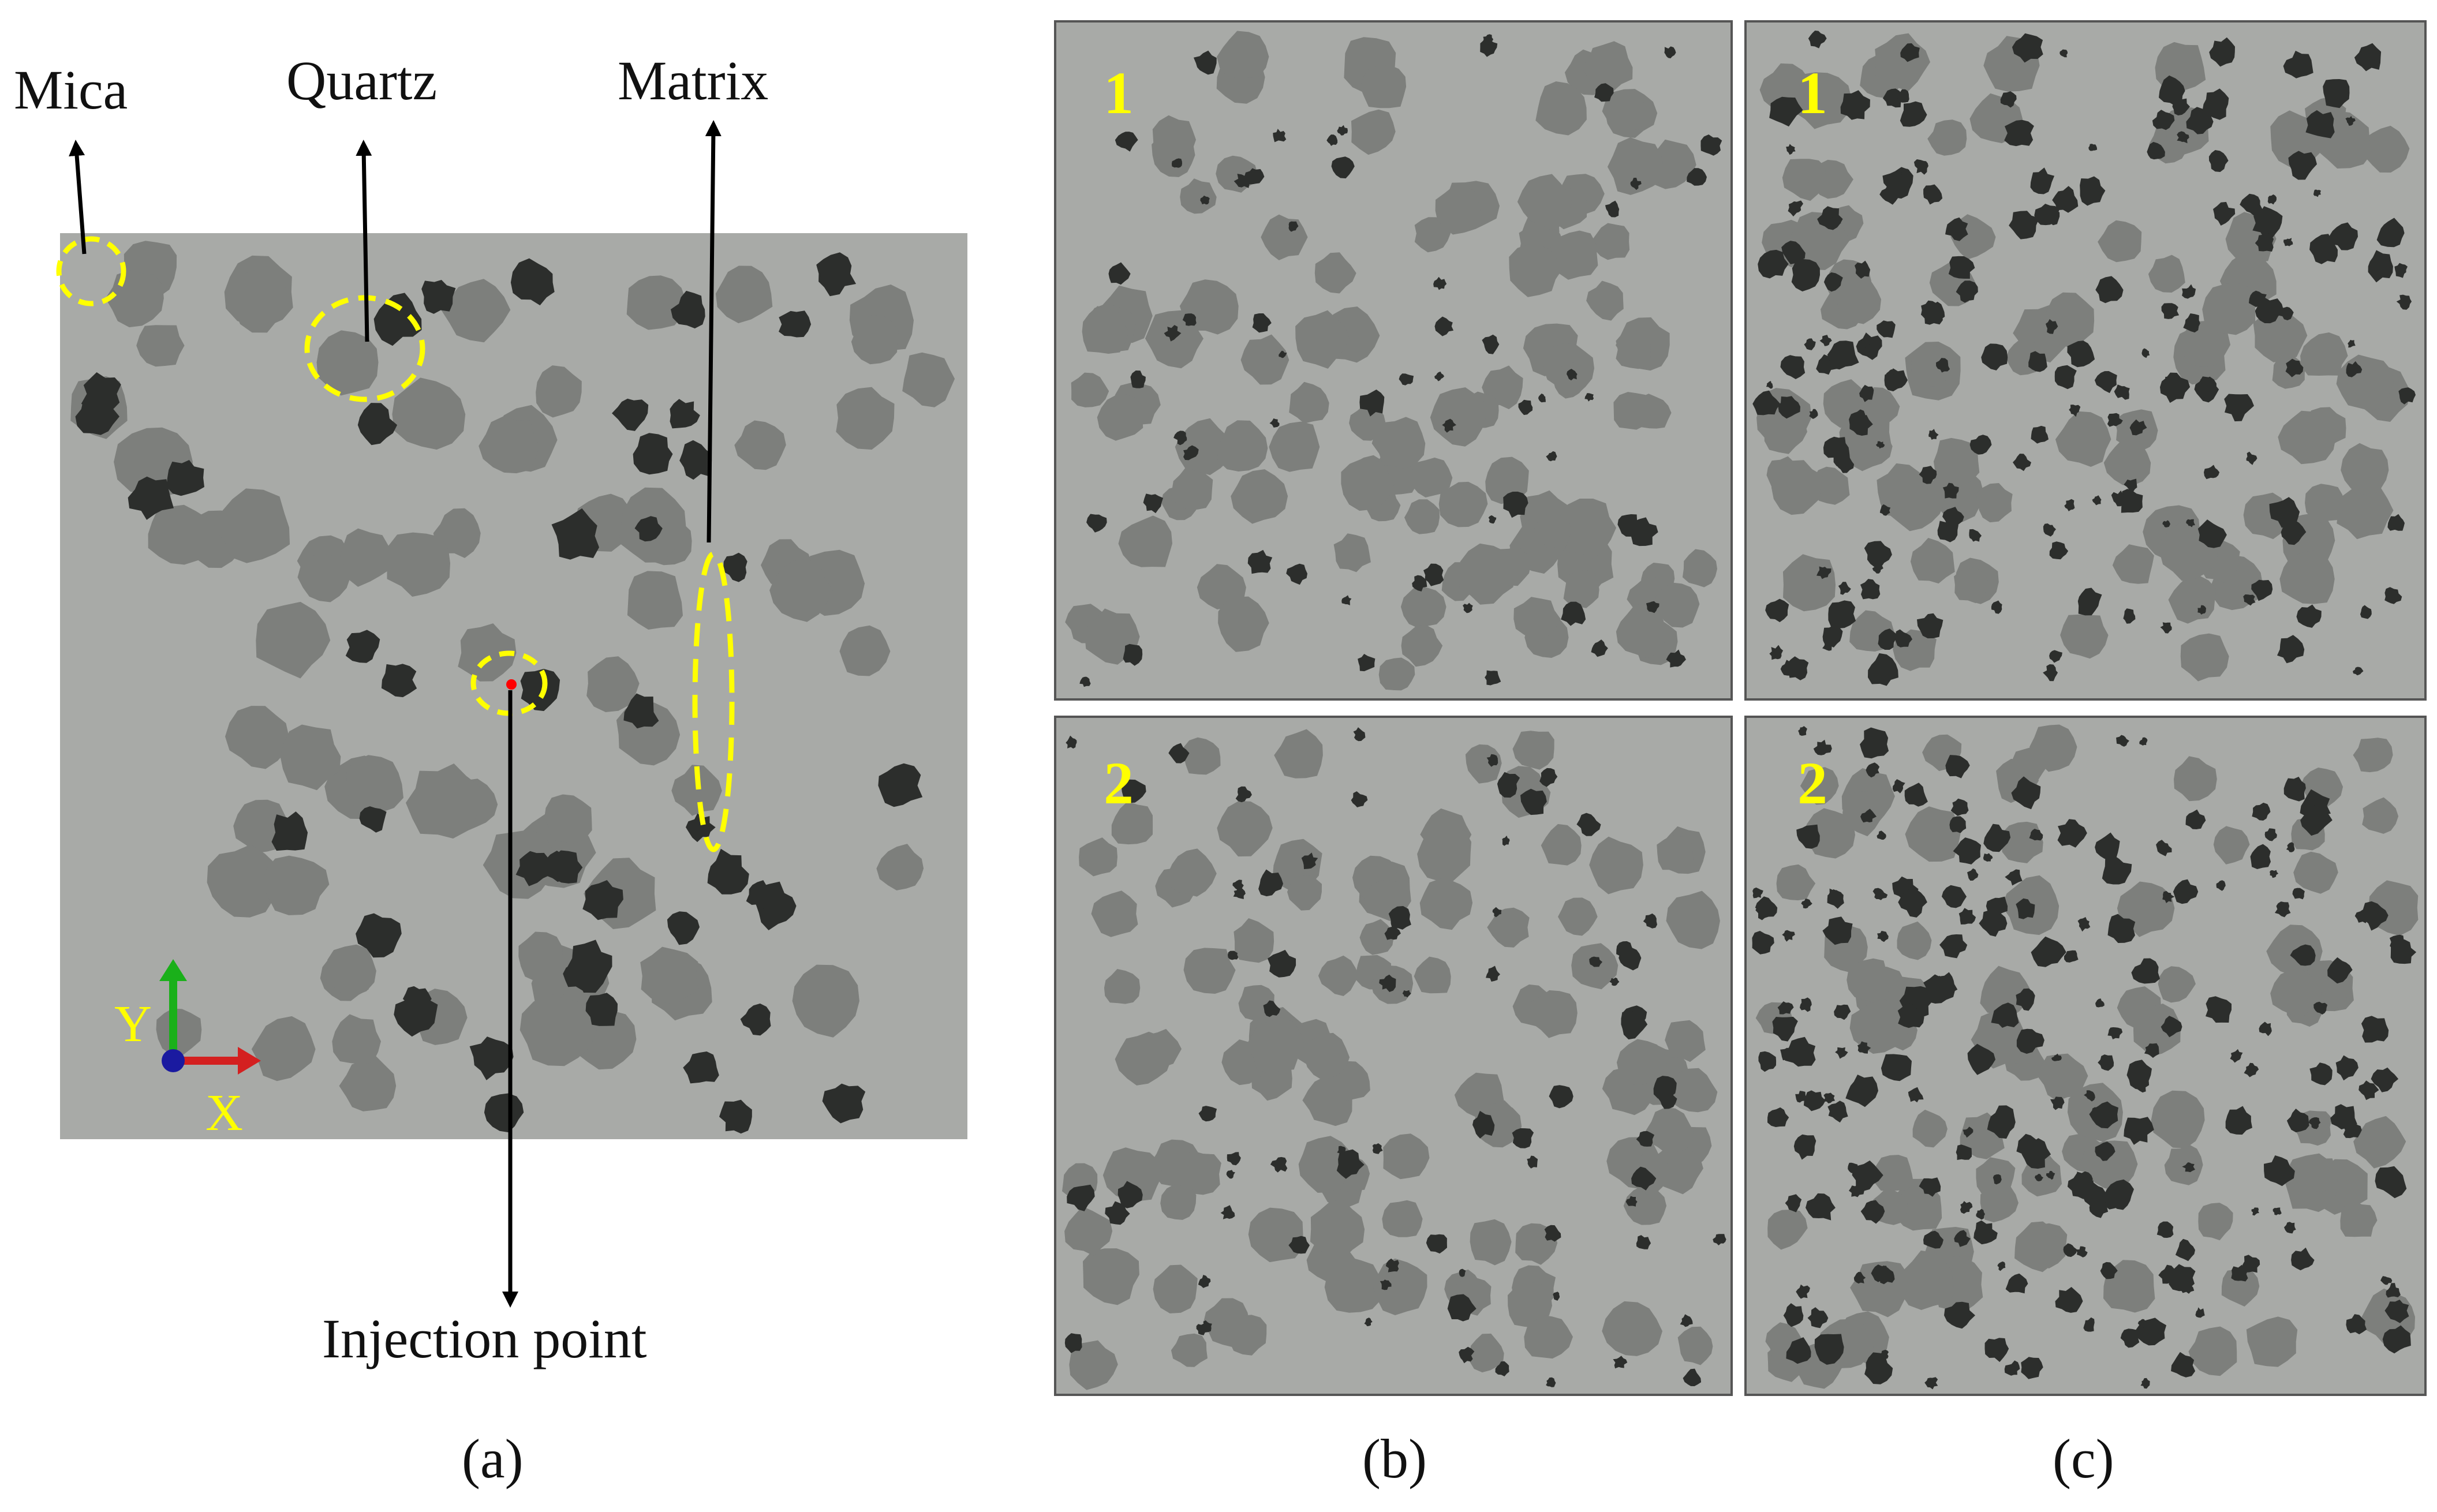 The height and width of the screenshot is (1512, 2437). What do you see at coordinates (2083, 1458) in the screenshot?
I see `caption-c: (c)` at bounding box center [2083, 1458].